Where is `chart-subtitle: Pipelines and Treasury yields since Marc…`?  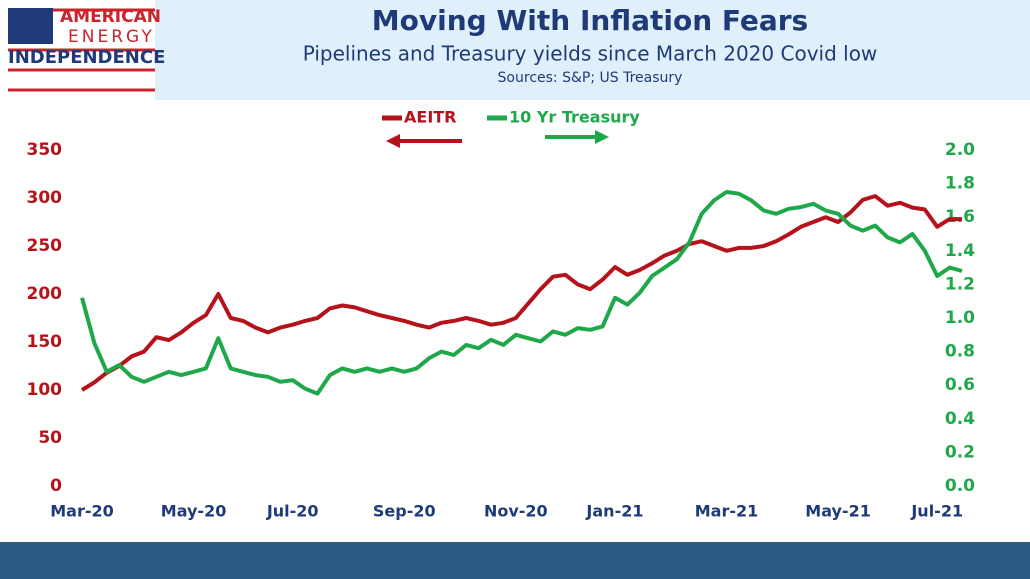 chart-subtitle: Pipelines and Treasury yields since Marc… is located at coordinates (590, 54).